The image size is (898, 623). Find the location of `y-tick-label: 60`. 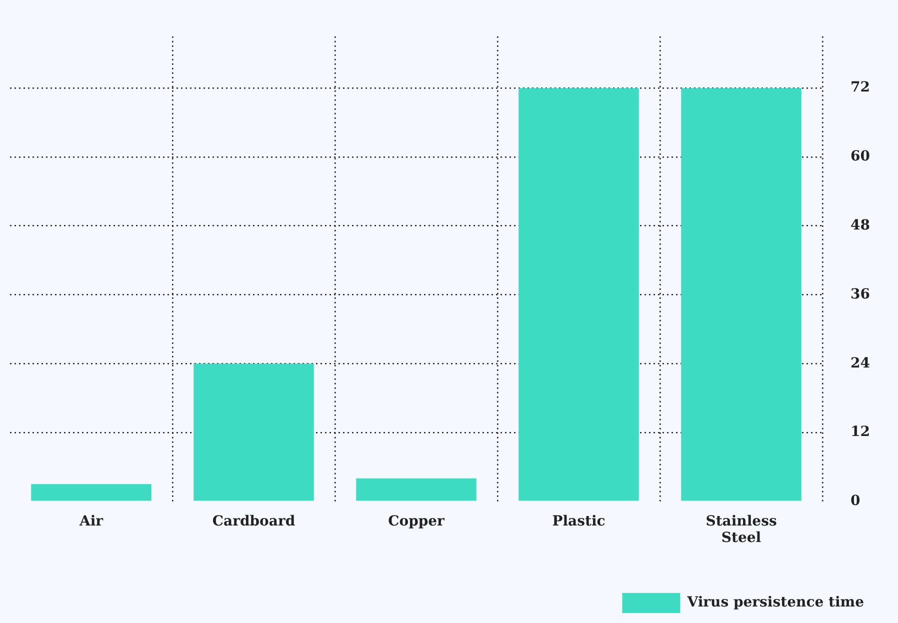

y-tick-label: 60 is located at coordinates (860, 156).